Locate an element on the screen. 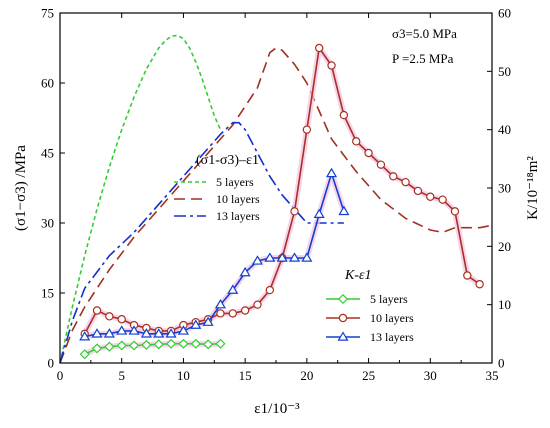  permeability-legend-title: K-ε1 is located at coordinates (358, 275).